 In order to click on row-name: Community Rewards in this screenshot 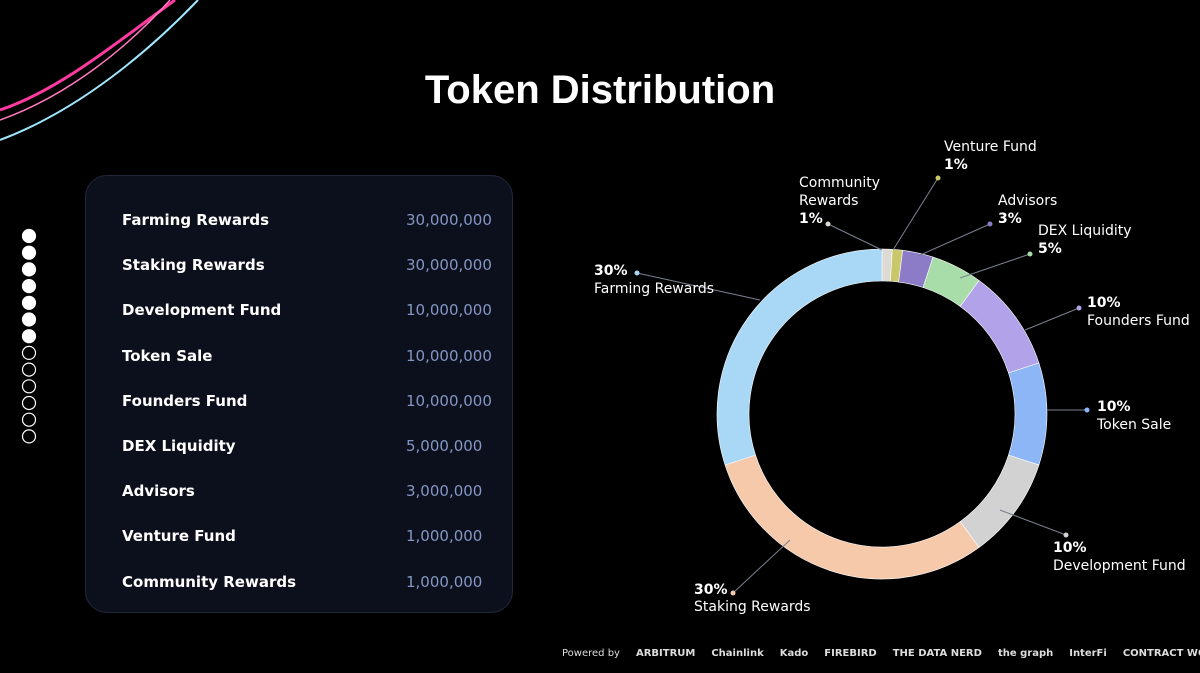, I will do `click(209, 581)`.